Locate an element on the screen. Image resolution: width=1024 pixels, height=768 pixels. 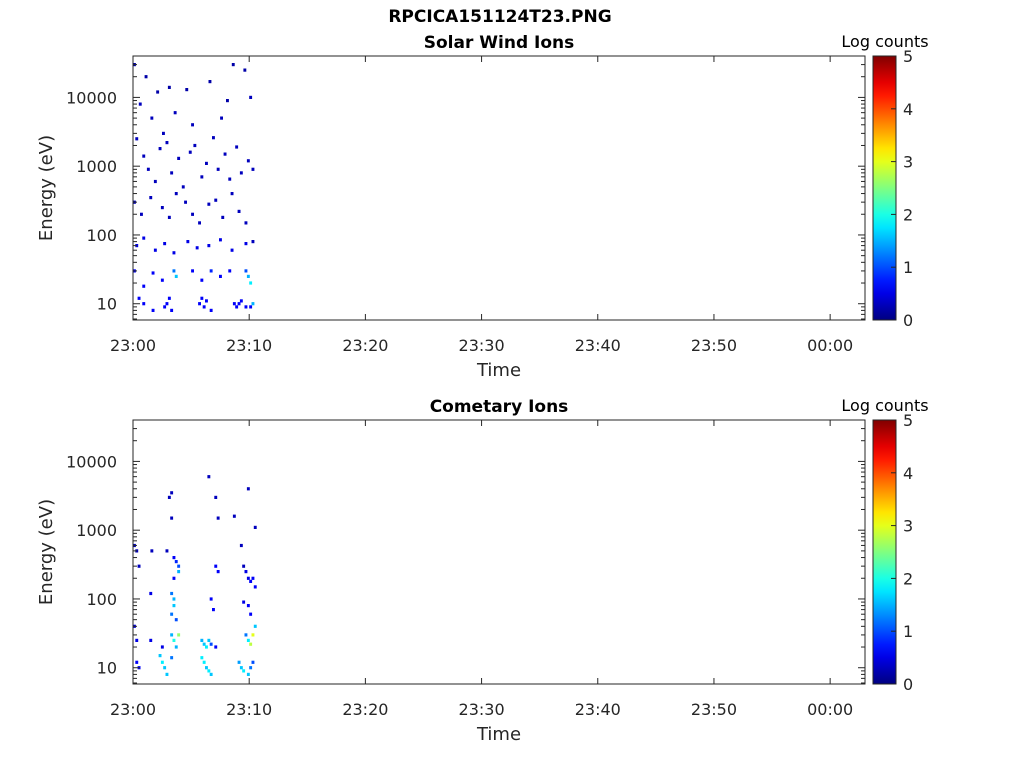
colorbar-tick-label: 4 is located at coordinates (908, 109).